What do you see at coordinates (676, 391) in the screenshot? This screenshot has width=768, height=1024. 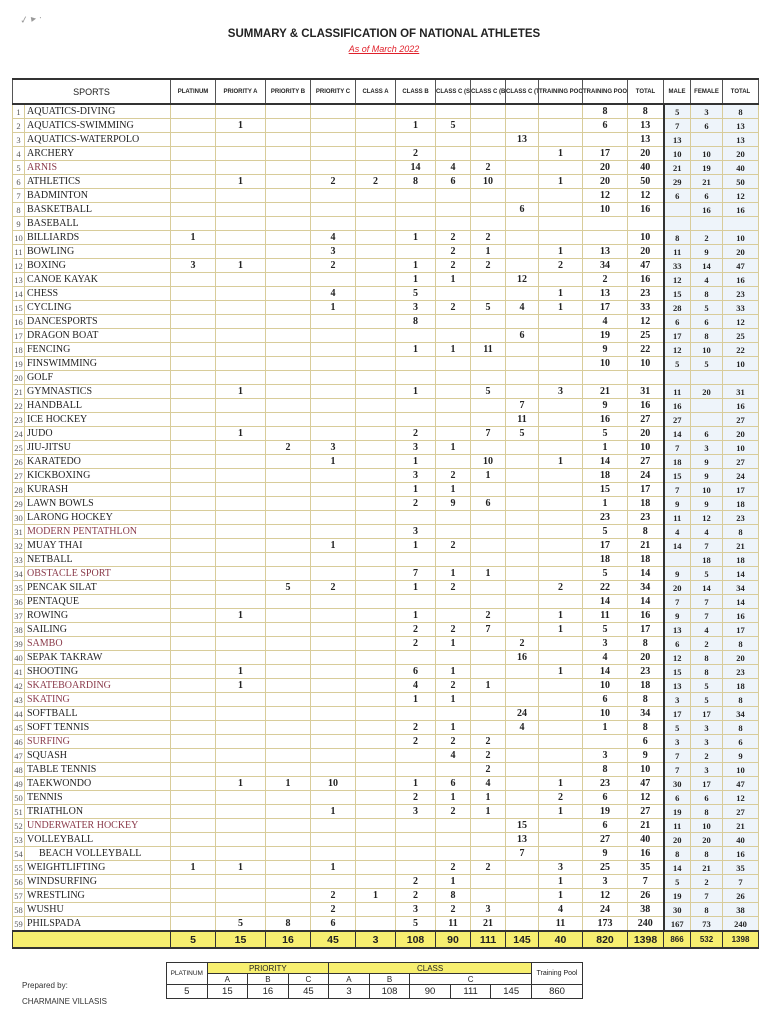 I see `cell-male: 11` at bounding box center [676, 391].